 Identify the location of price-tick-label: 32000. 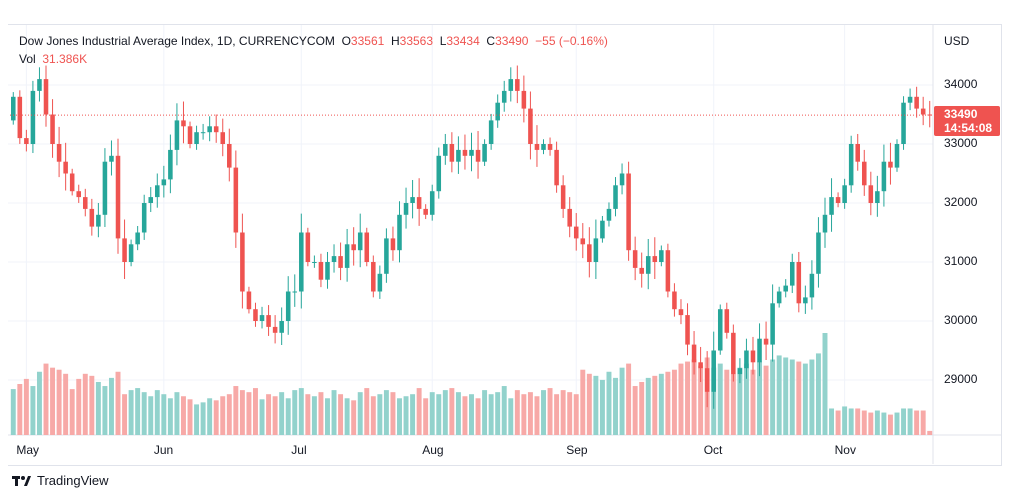
(961, 202).